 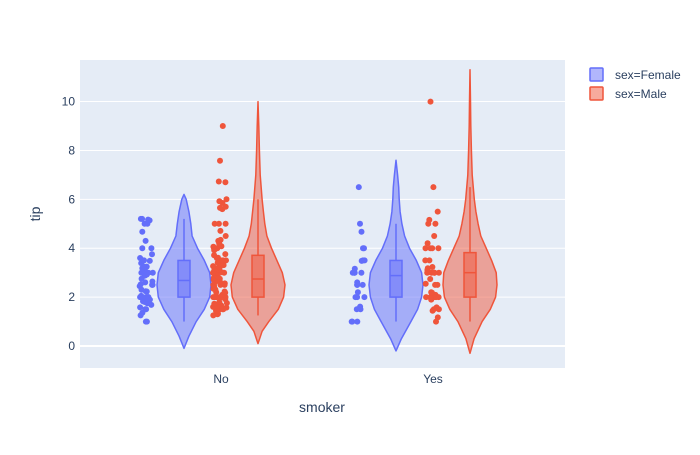 I want to click on legend-label: sex=Male, so click(x=641, y=94).